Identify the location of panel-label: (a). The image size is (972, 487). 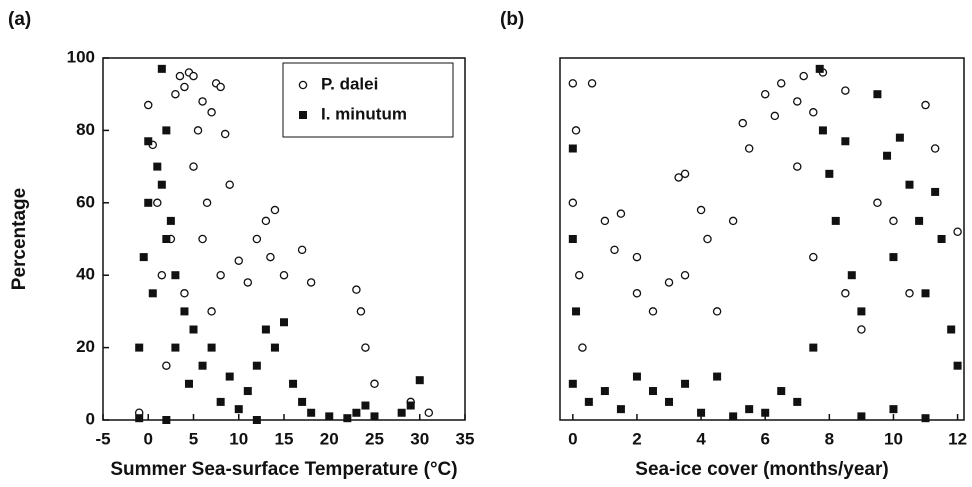
(19, 19).